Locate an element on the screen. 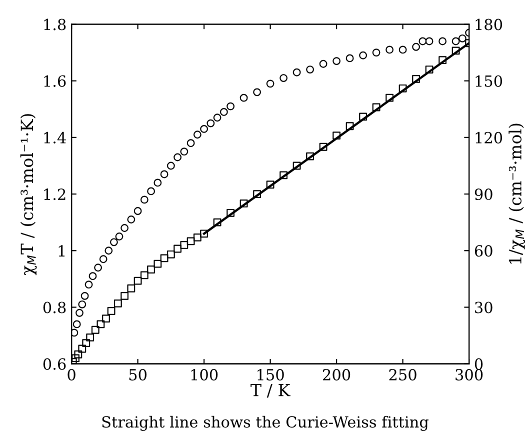 This screenshot has height=441, width=530. x-axis-title: T / K is located at coordinates (270, 391).